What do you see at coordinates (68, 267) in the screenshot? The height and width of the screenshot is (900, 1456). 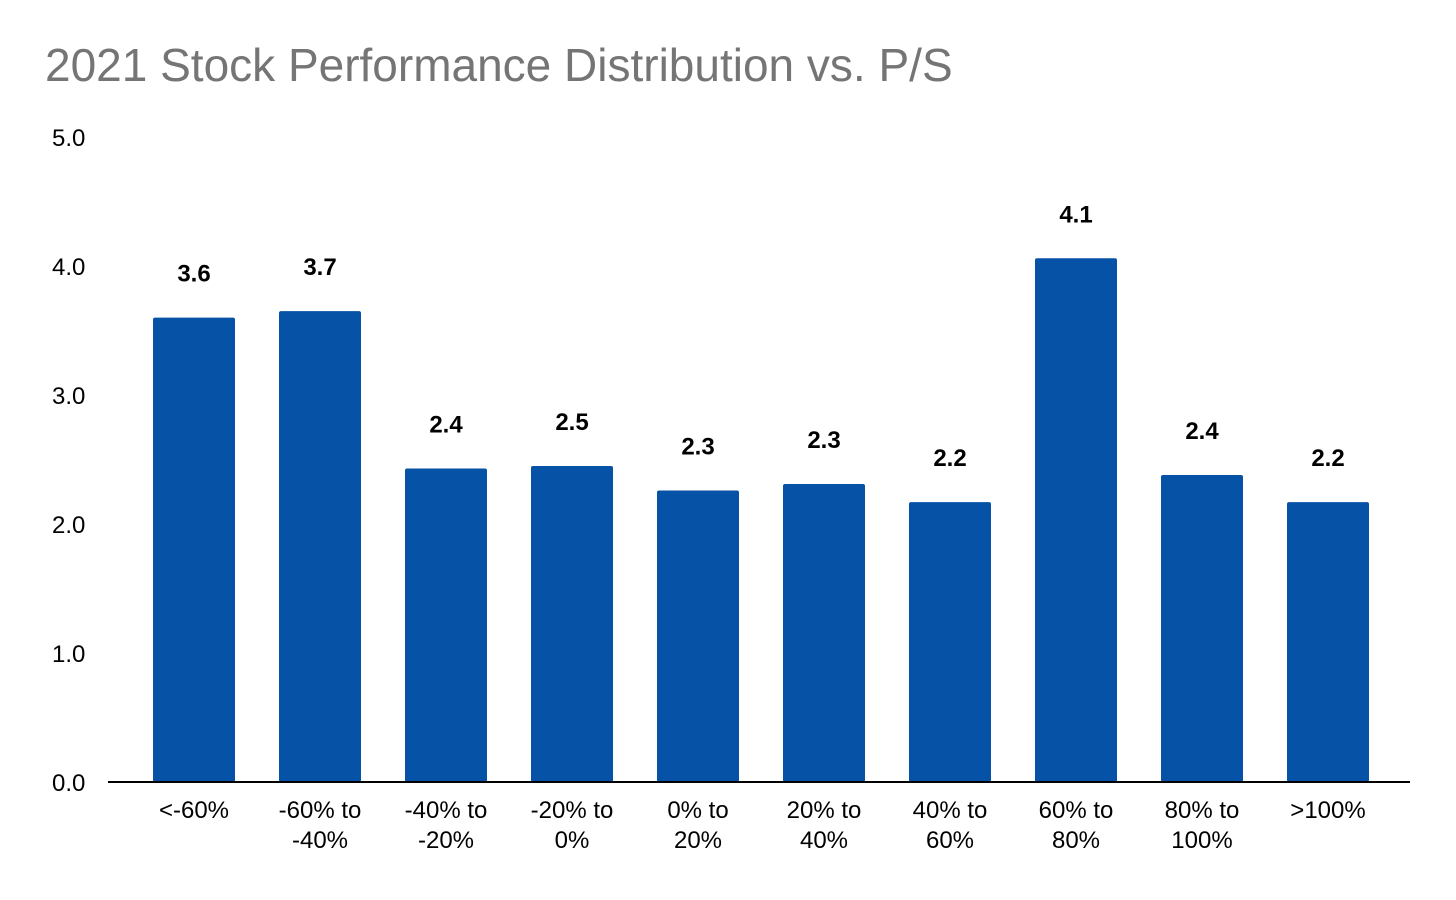 I see `y-tick-label: 4.0` at bounding box center [68, 267].